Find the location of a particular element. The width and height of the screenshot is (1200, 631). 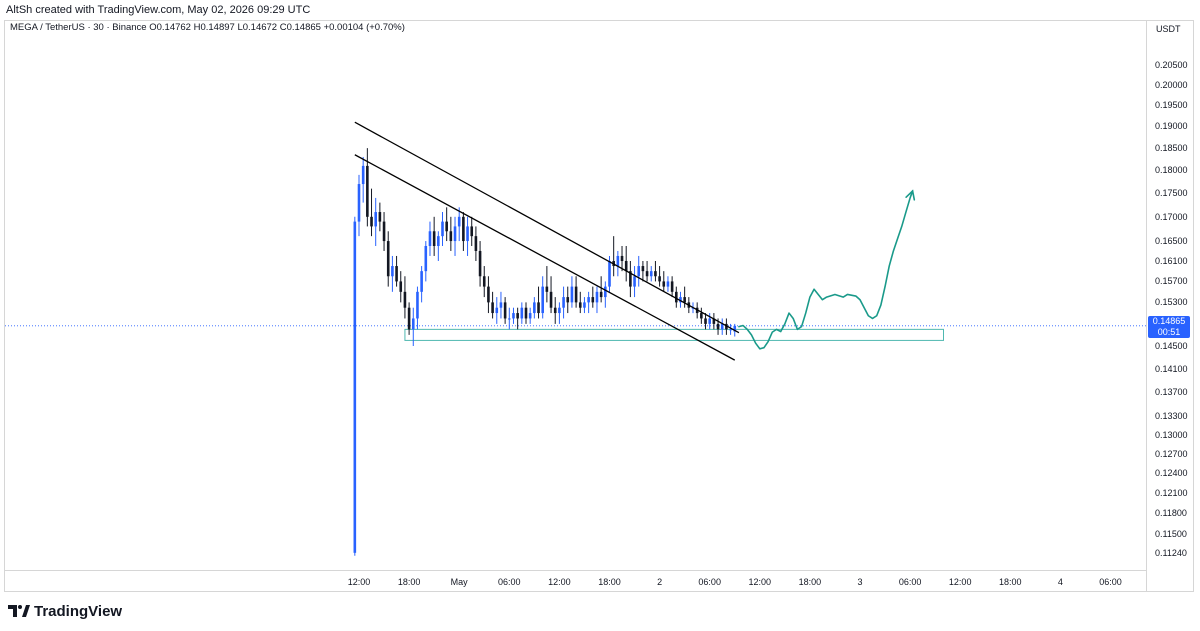

price-tick-label: 0.11800 is located at coordinates (1171, 513).